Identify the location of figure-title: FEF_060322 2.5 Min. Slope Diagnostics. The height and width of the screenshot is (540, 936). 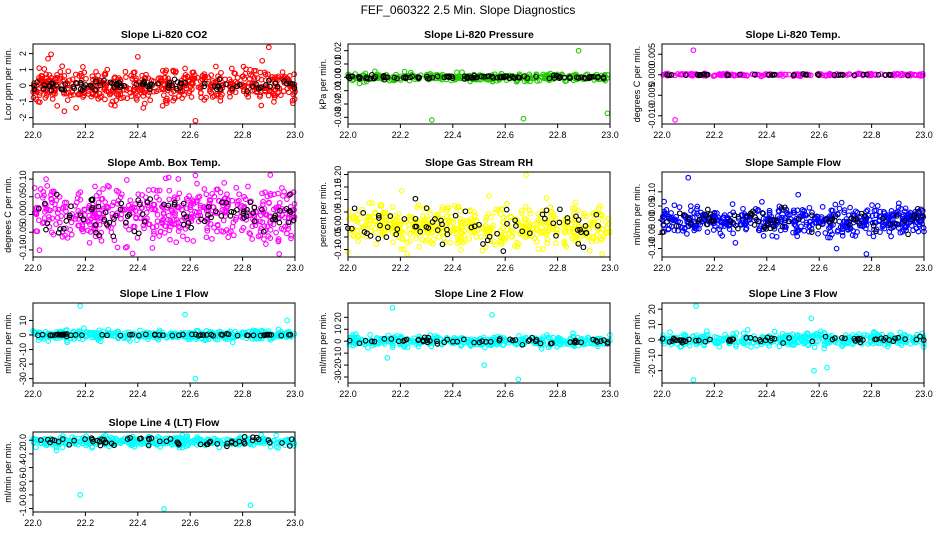
(468, 10).